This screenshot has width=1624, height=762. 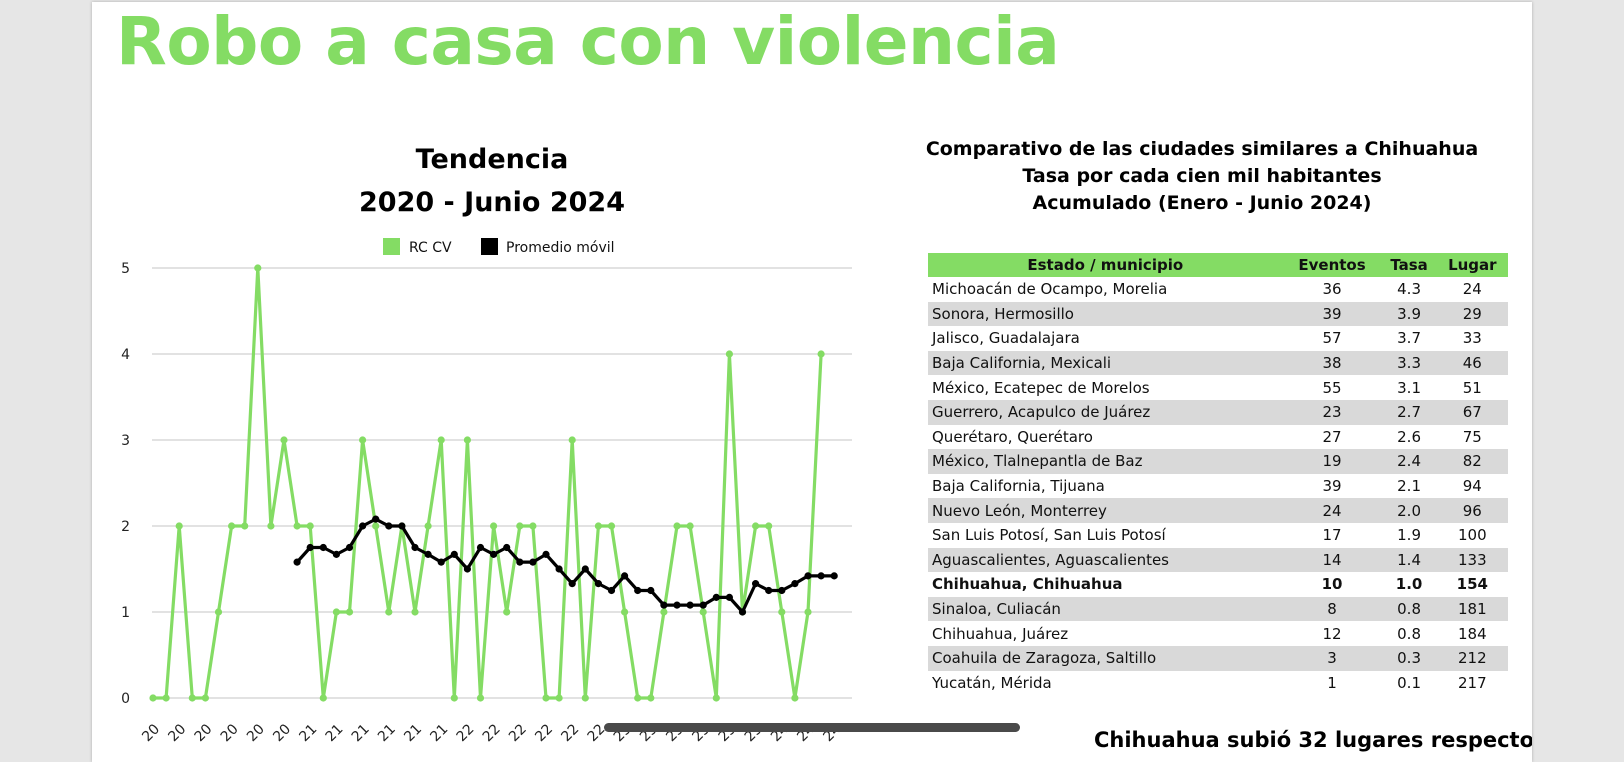 What do you see at coordinates (1105, 560) in the screenshot?
I see `cell-estado-municipio: Aguascalientes, Aguascalientes` at bounding box center [1105, 560].